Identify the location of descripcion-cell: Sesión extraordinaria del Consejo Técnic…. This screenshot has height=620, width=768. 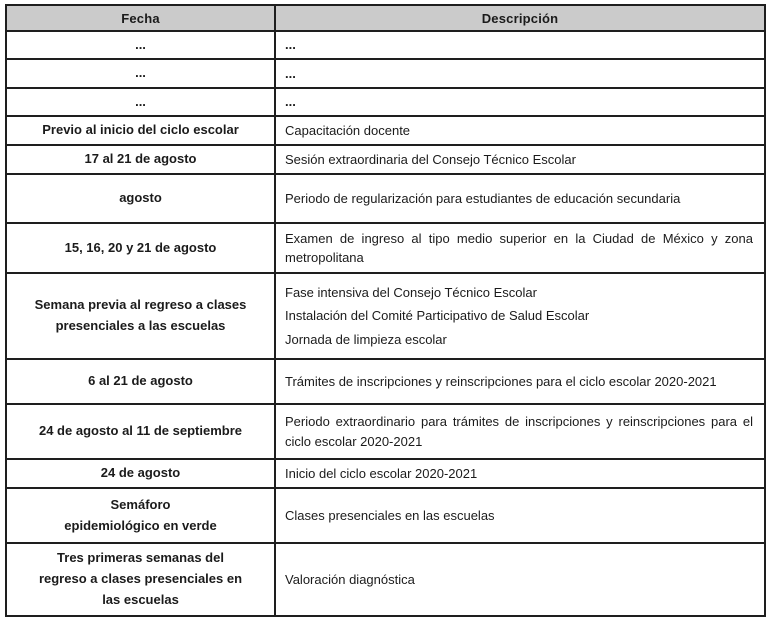
(520, 159).